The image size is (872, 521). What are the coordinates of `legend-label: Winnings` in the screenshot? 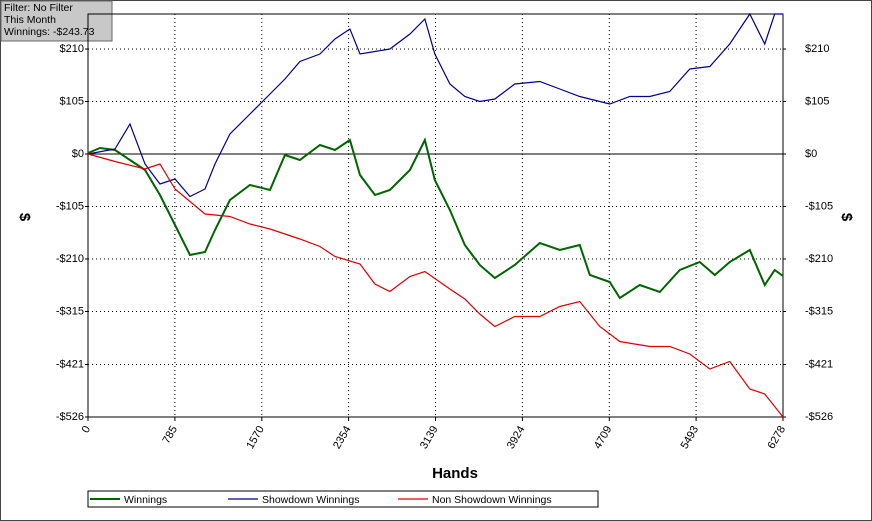 It's located at (145, 500).